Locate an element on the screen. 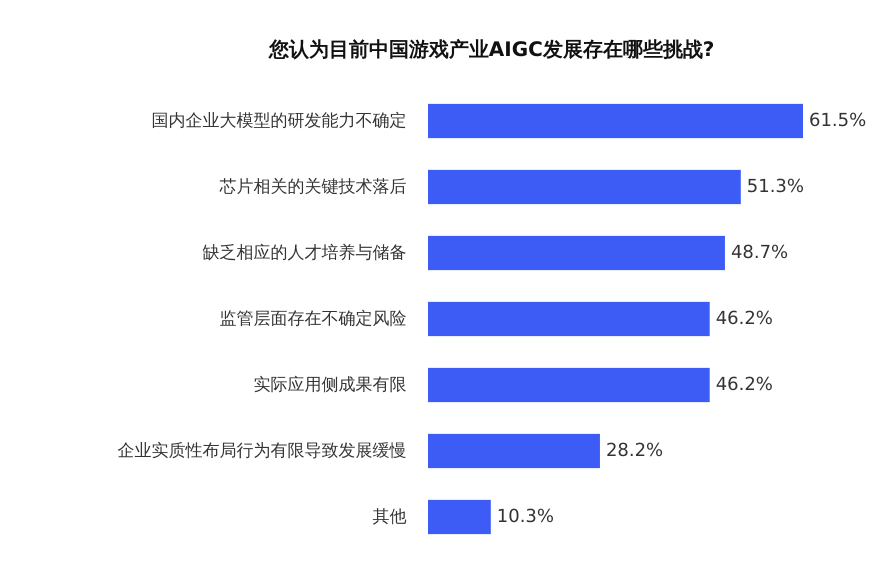 This screenshot has height=574, width=879. y-tick-label: 监管层面存在不确定风险 is located at coordinates (313, 319).